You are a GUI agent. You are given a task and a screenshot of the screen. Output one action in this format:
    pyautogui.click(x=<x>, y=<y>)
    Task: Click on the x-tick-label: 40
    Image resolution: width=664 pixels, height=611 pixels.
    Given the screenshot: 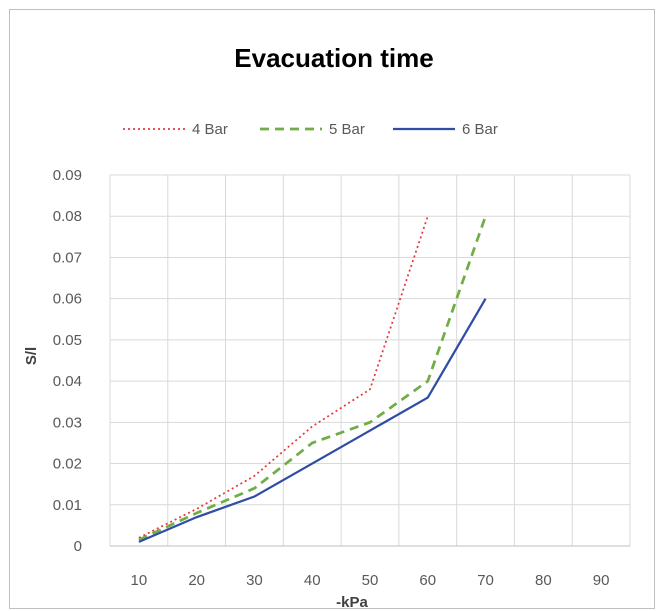 What is the action you would take?
    pyautogui.click(x=312, y=580)
    